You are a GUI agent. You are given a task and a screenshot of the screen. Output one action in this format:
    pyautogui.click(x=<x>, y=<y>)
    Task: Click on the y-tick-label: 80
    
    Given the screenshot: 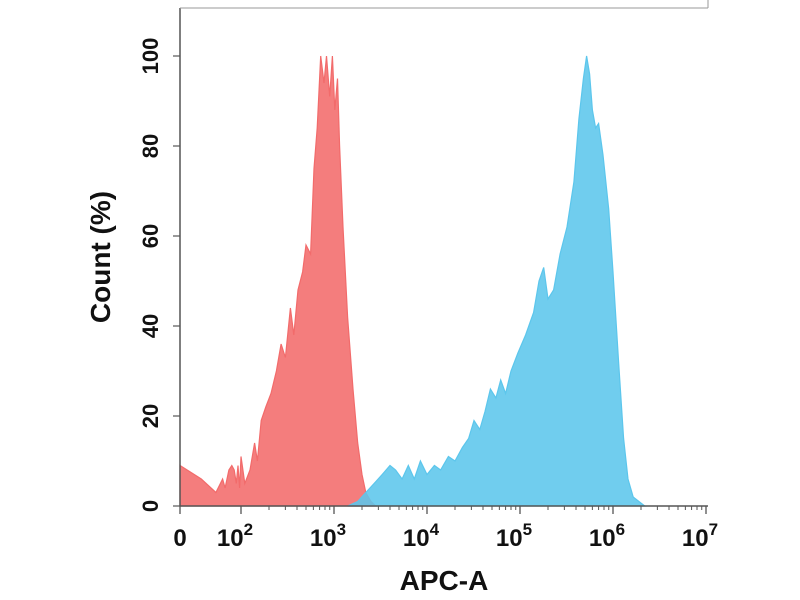 What is the action you would take?
    pyautogui.click(x=150, y=146)
    